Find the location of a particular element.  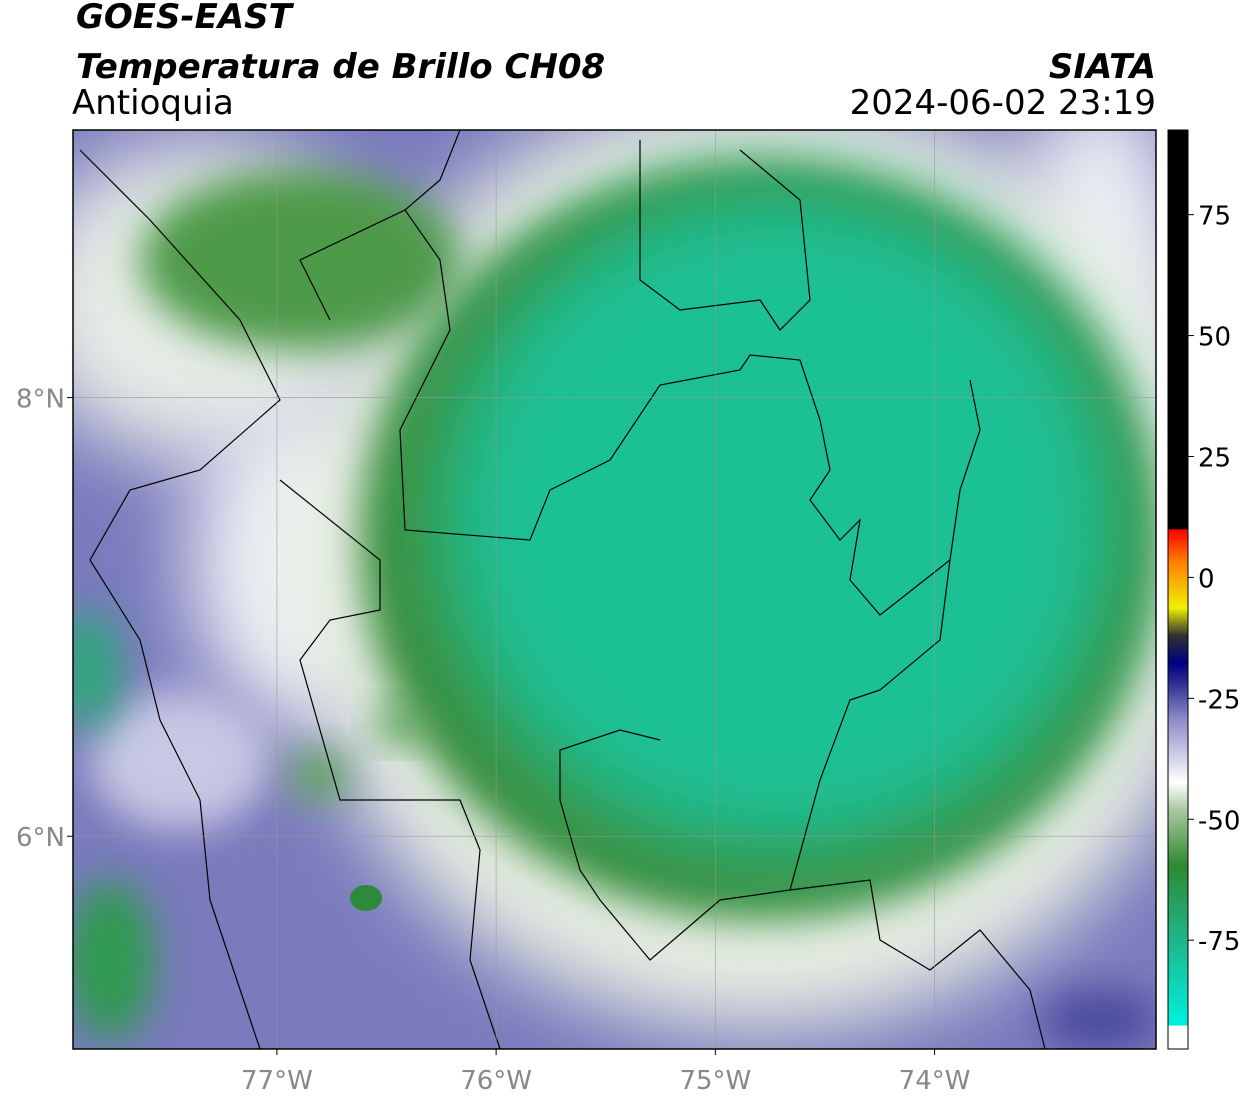

colorbar is located at coordinates (1178, 589).